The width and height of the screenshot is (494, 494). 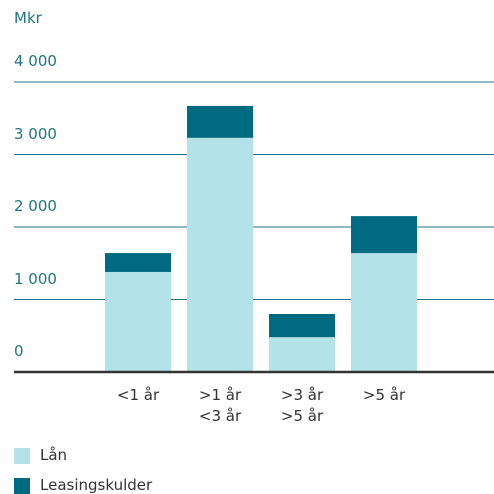 I want to click on y-tick-label: 2 000, so click(x=35, y=206).